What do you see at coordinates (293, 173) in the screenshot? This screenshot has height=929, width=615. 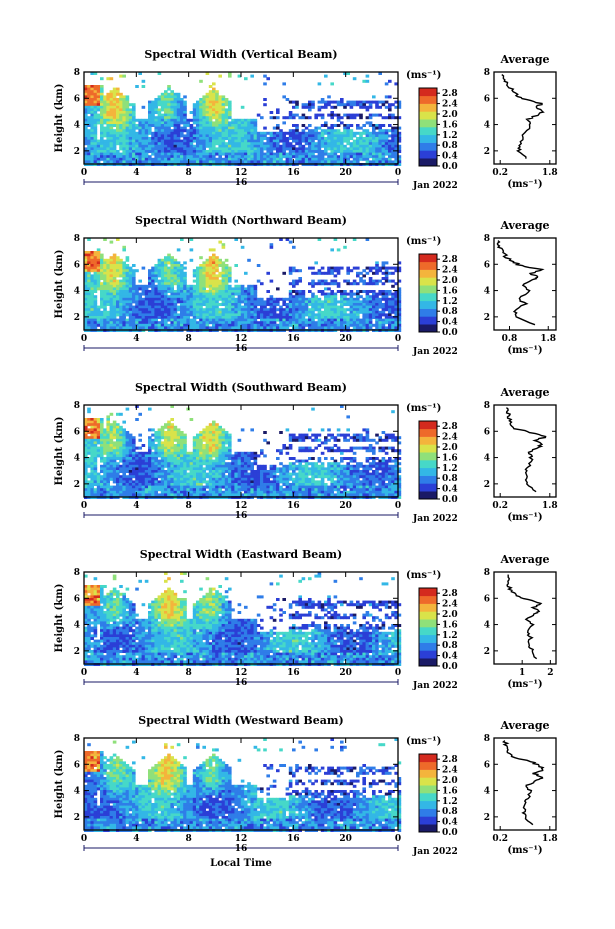 I see `x-tick-label: 16` at bounding box center [293, 173].